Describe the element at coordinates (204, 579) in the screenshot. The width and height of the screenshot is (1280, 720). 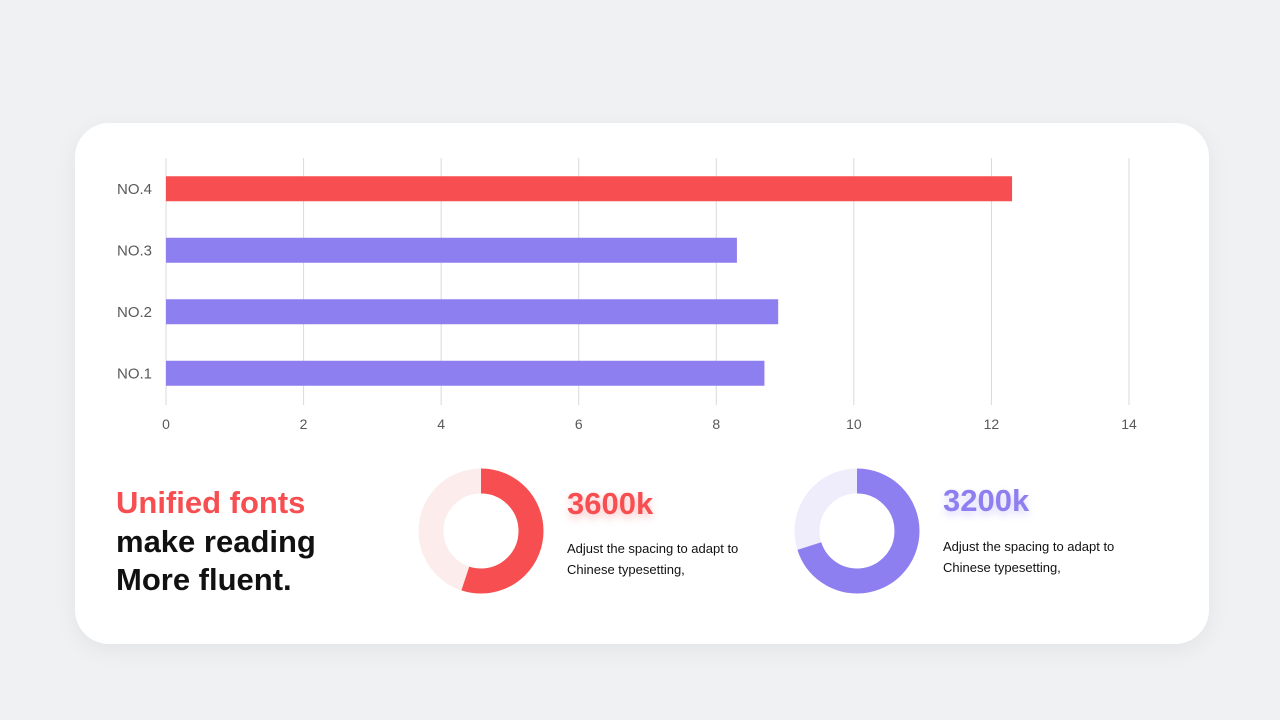
I see `headline-line-3: More fluent.` at that location.